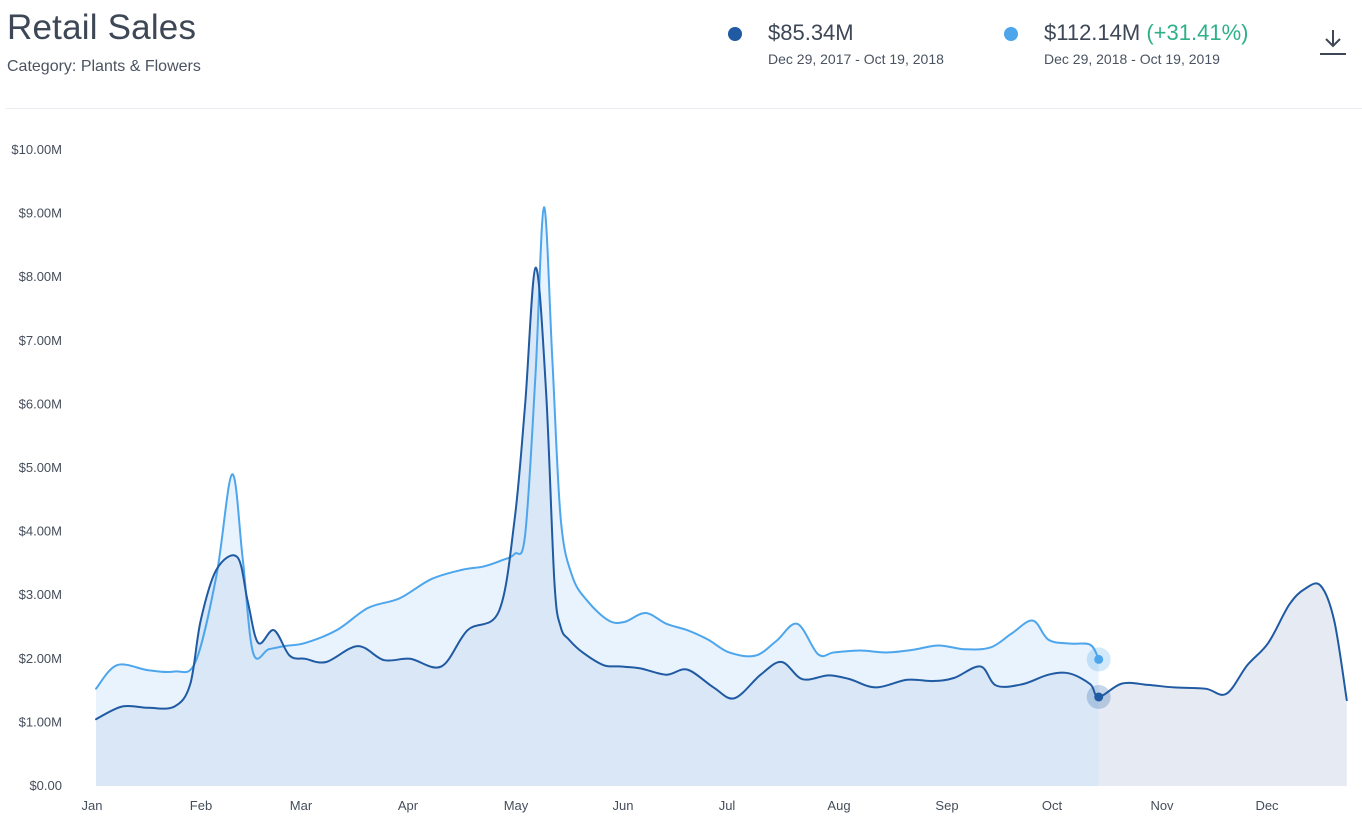  What do you see at coordinates (104, 66) in the screenshot?
I see `category-subtitle: Category: Plants & Flowers` at bounding box center [104, 66].